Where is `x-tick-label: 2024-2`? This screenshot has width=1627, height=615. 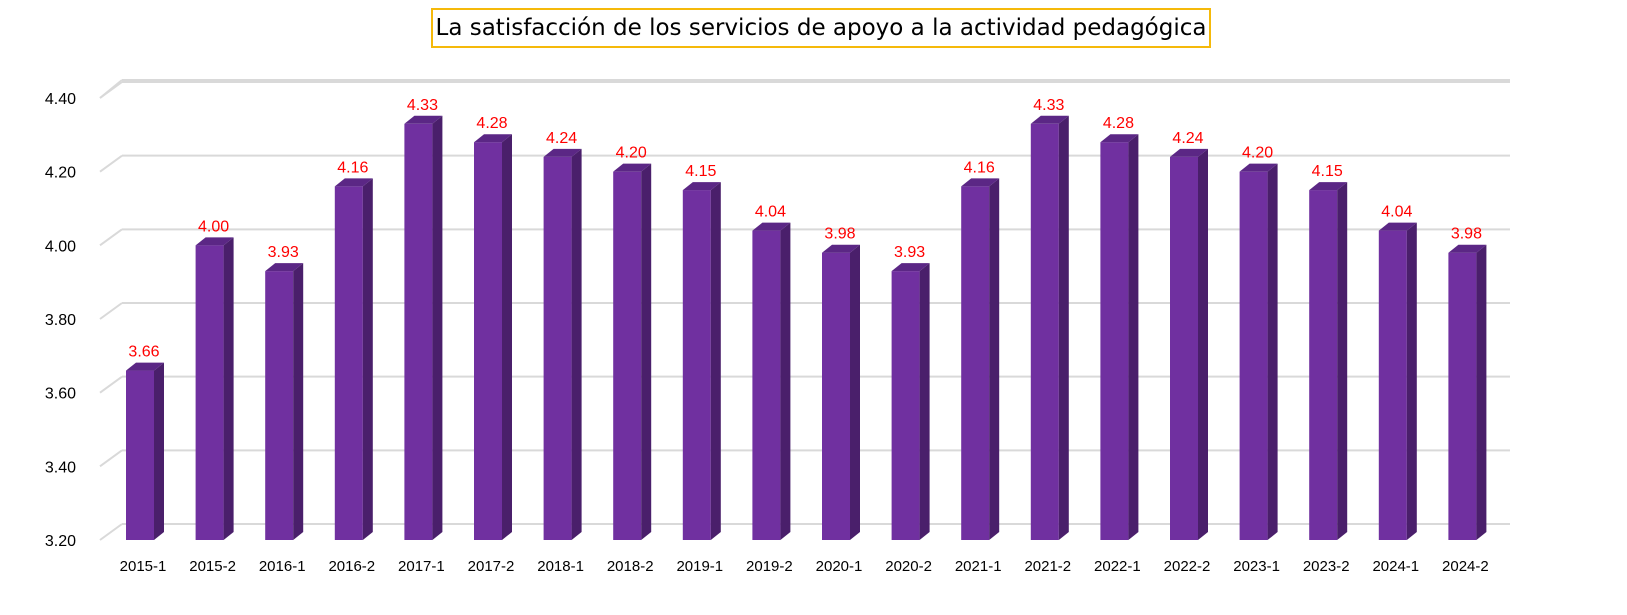 x-tick-label: 2024-2 is located at coordinates (1465, 566).